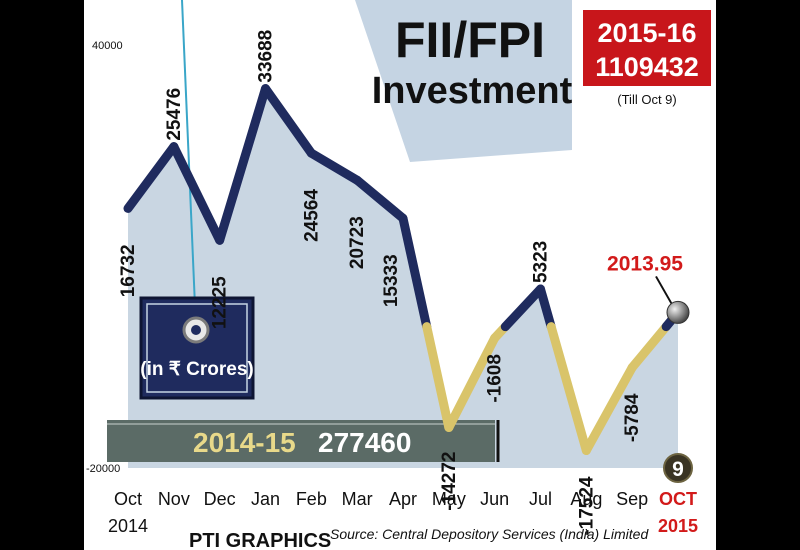 The width and height of the screenshot is (800, 550). I want to click on x-tick-label-9: Jul, so click(540, 499).